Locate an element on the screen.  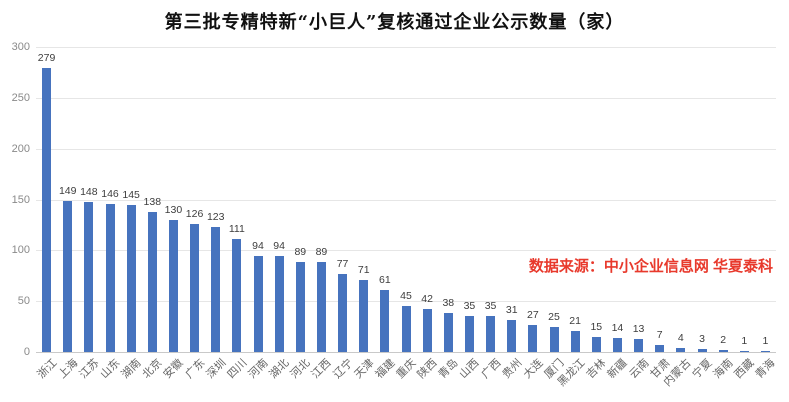
bar-value-label: 38 is located at coordinates (448, 303).